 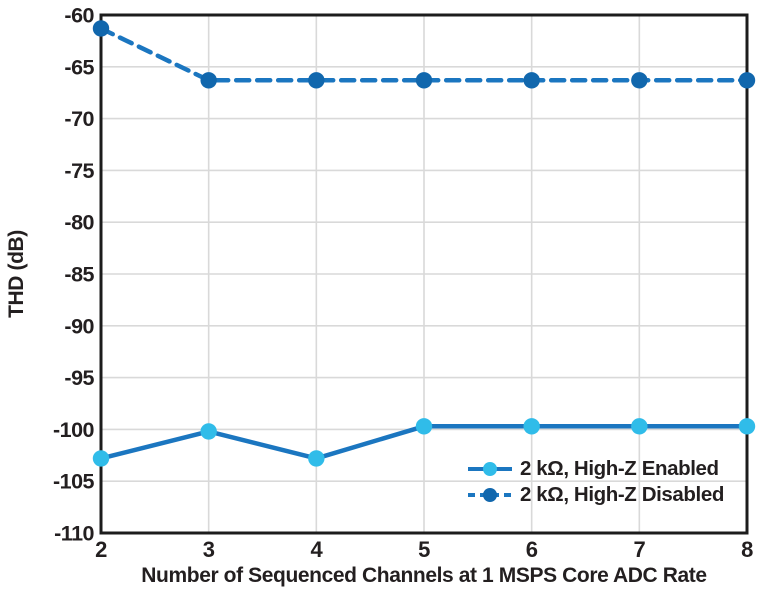 What do you see at coordinates (79, 67) in the screenshot?
I see `y-tick-label: -65` at bounding box center [79, 67].